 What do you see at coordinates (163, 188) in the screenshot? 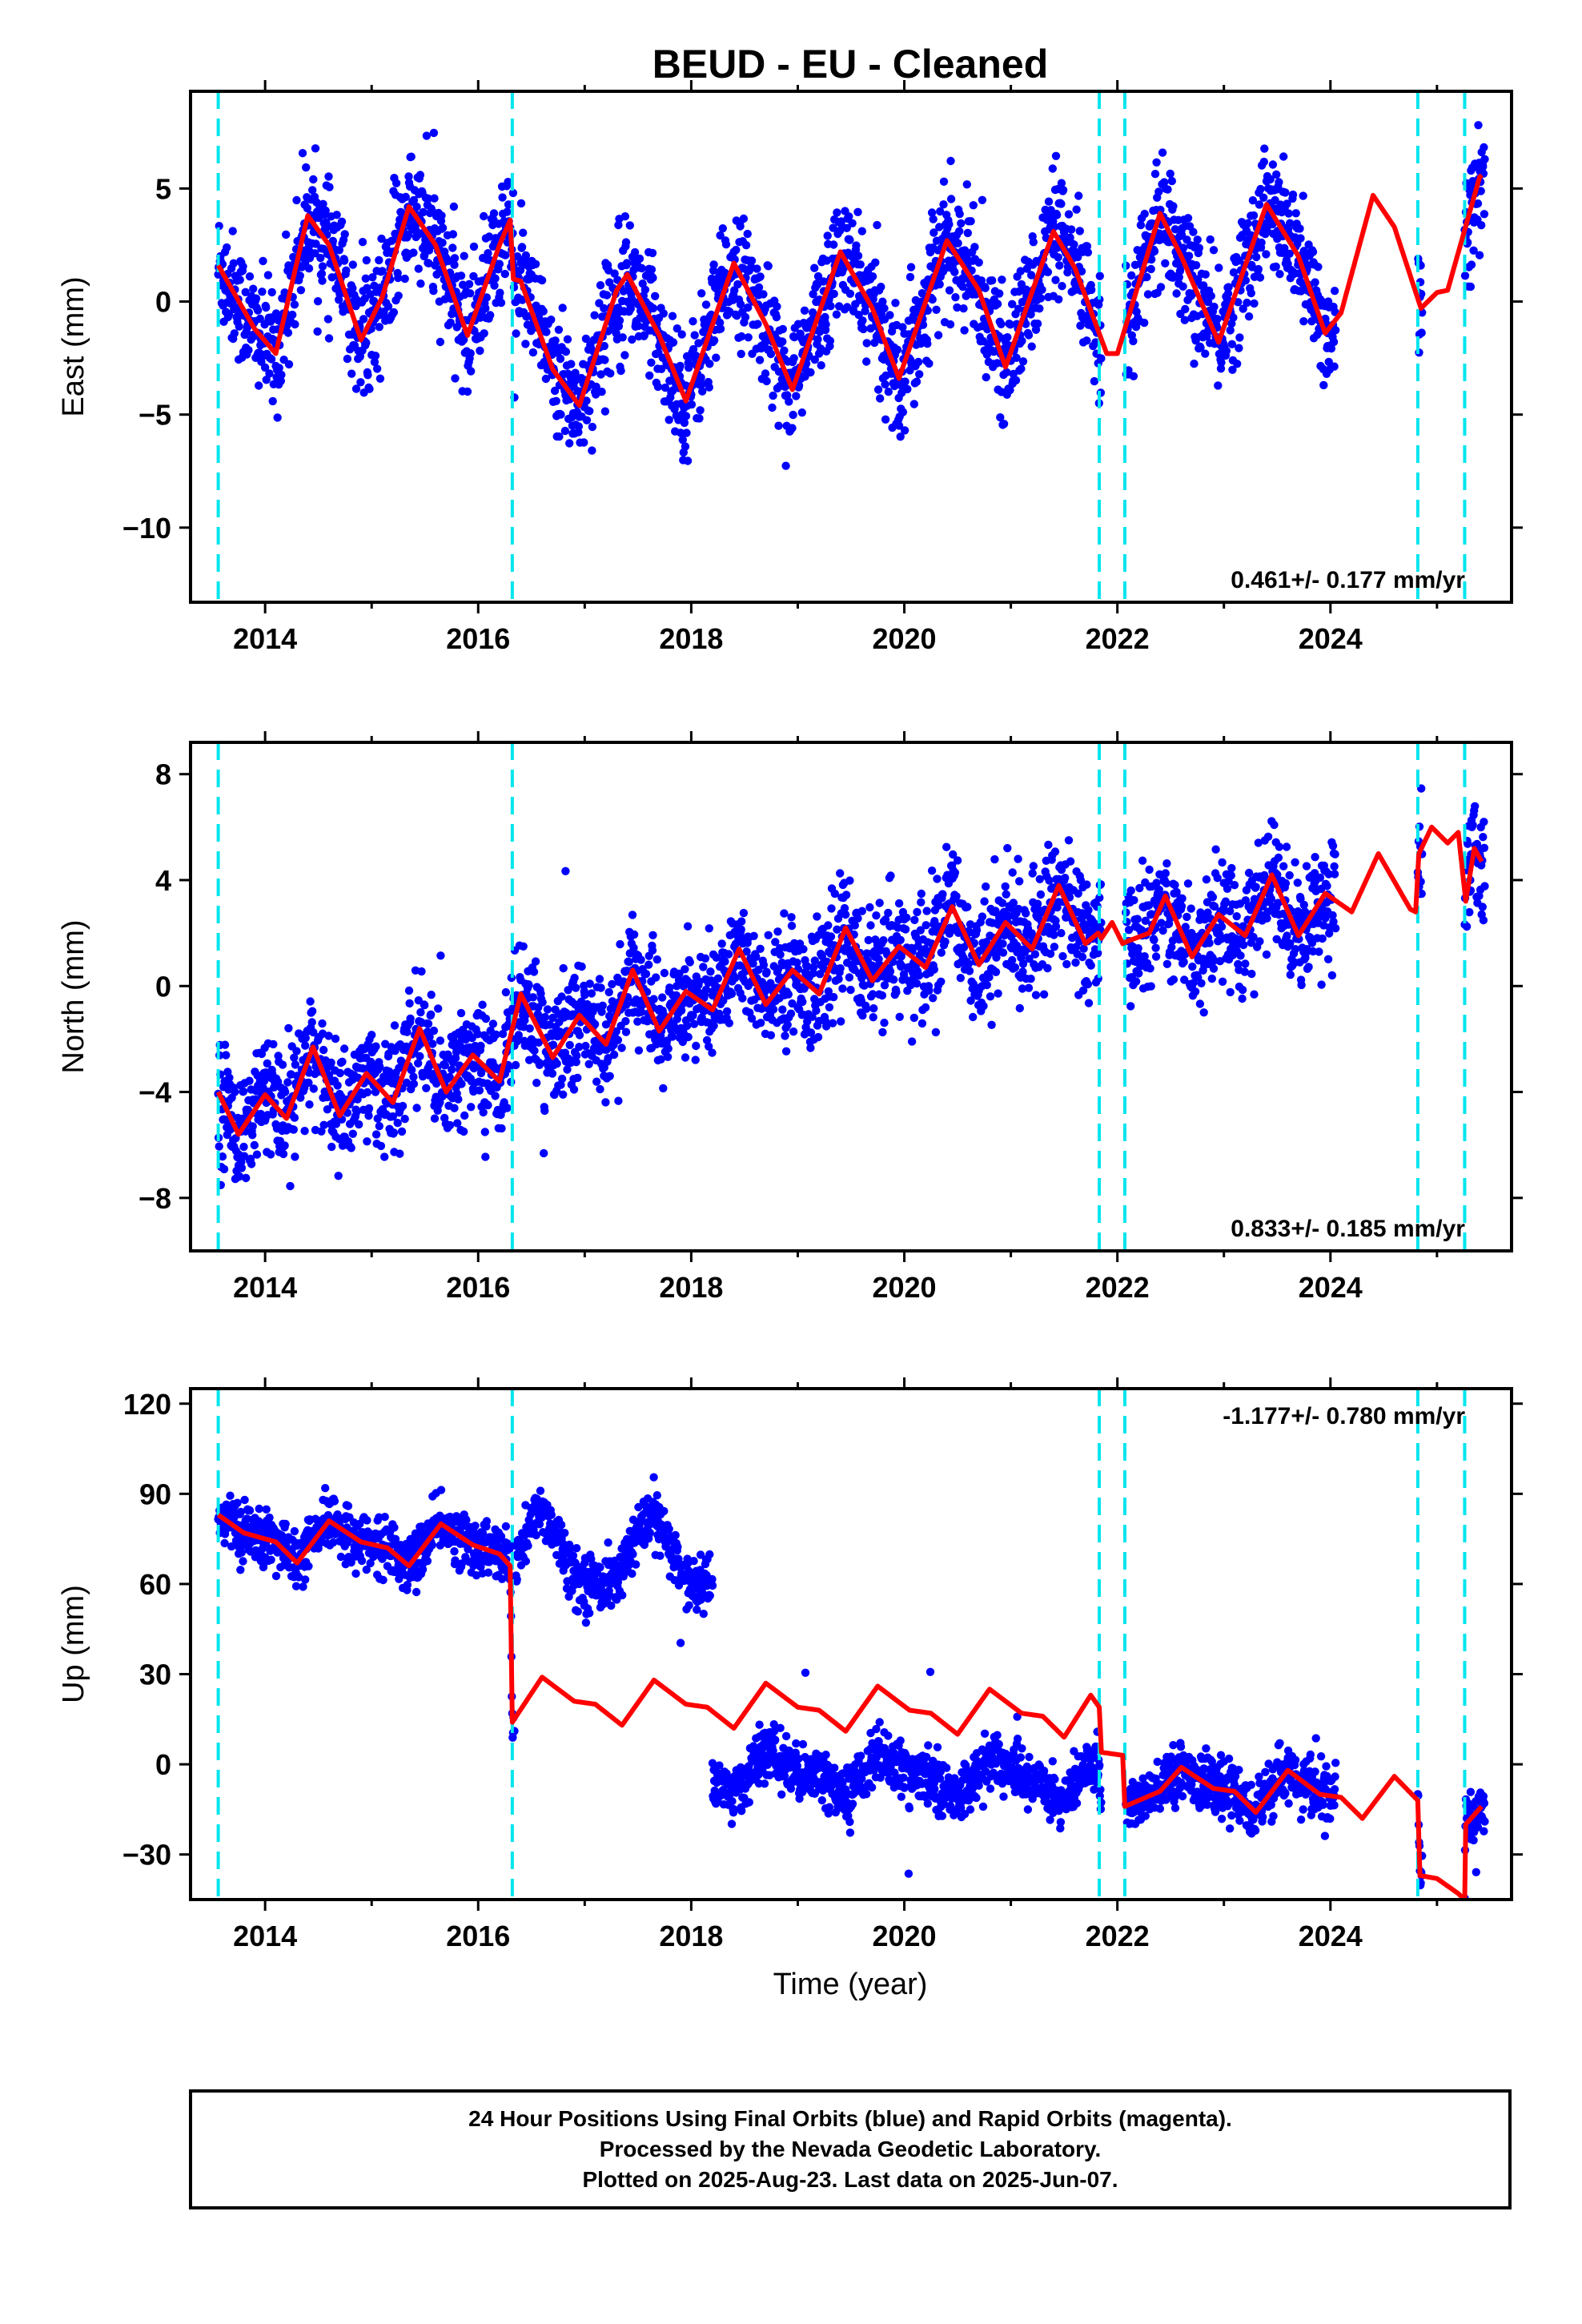
I see `east-y-tick-label: 5` at bounding box center [163, 188].